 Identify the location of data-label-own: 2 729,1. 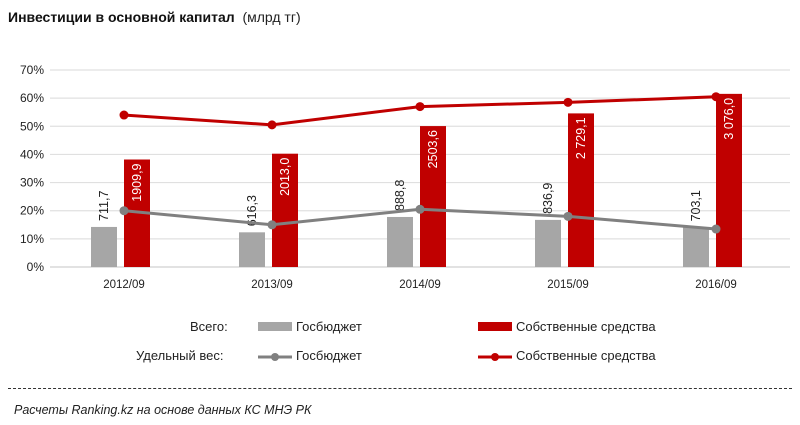
(581, 138).